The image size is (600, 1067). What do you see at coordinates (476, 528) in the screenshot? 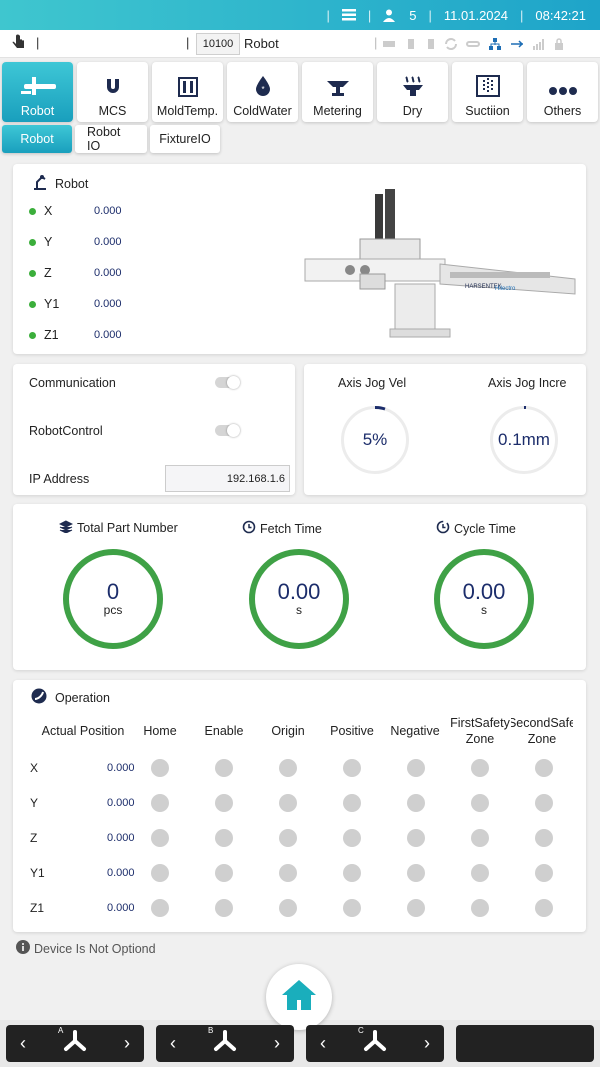
I see `cycle-time-title: Cycle Time` at bounding box center [476, 528].